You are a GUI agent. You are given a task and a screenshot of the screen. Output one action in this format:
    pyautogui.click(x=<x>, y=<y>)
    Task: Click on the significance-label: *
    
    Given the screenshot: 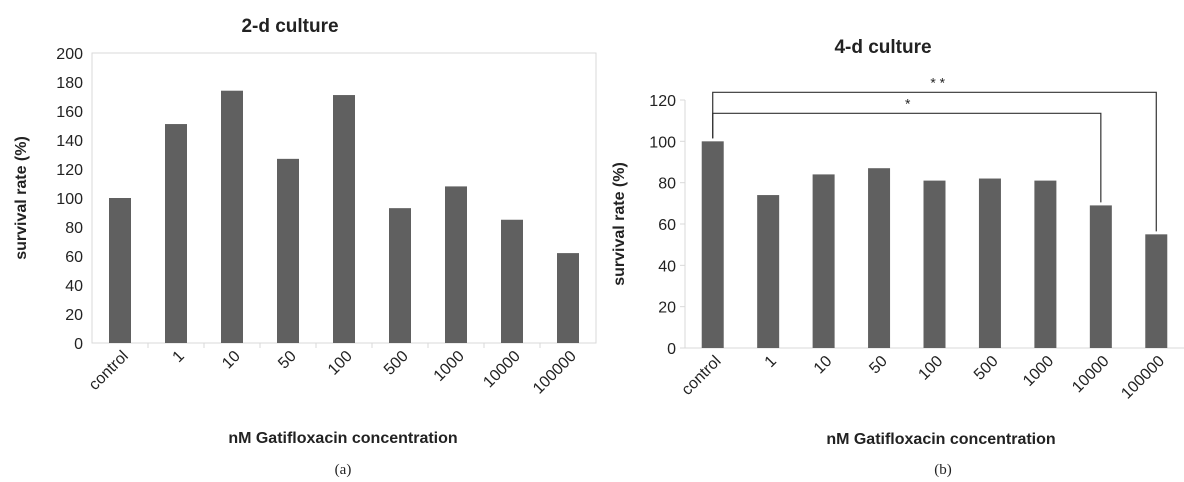 What is the action you would take?
    pyautogui.click(x=908, y=103)
    